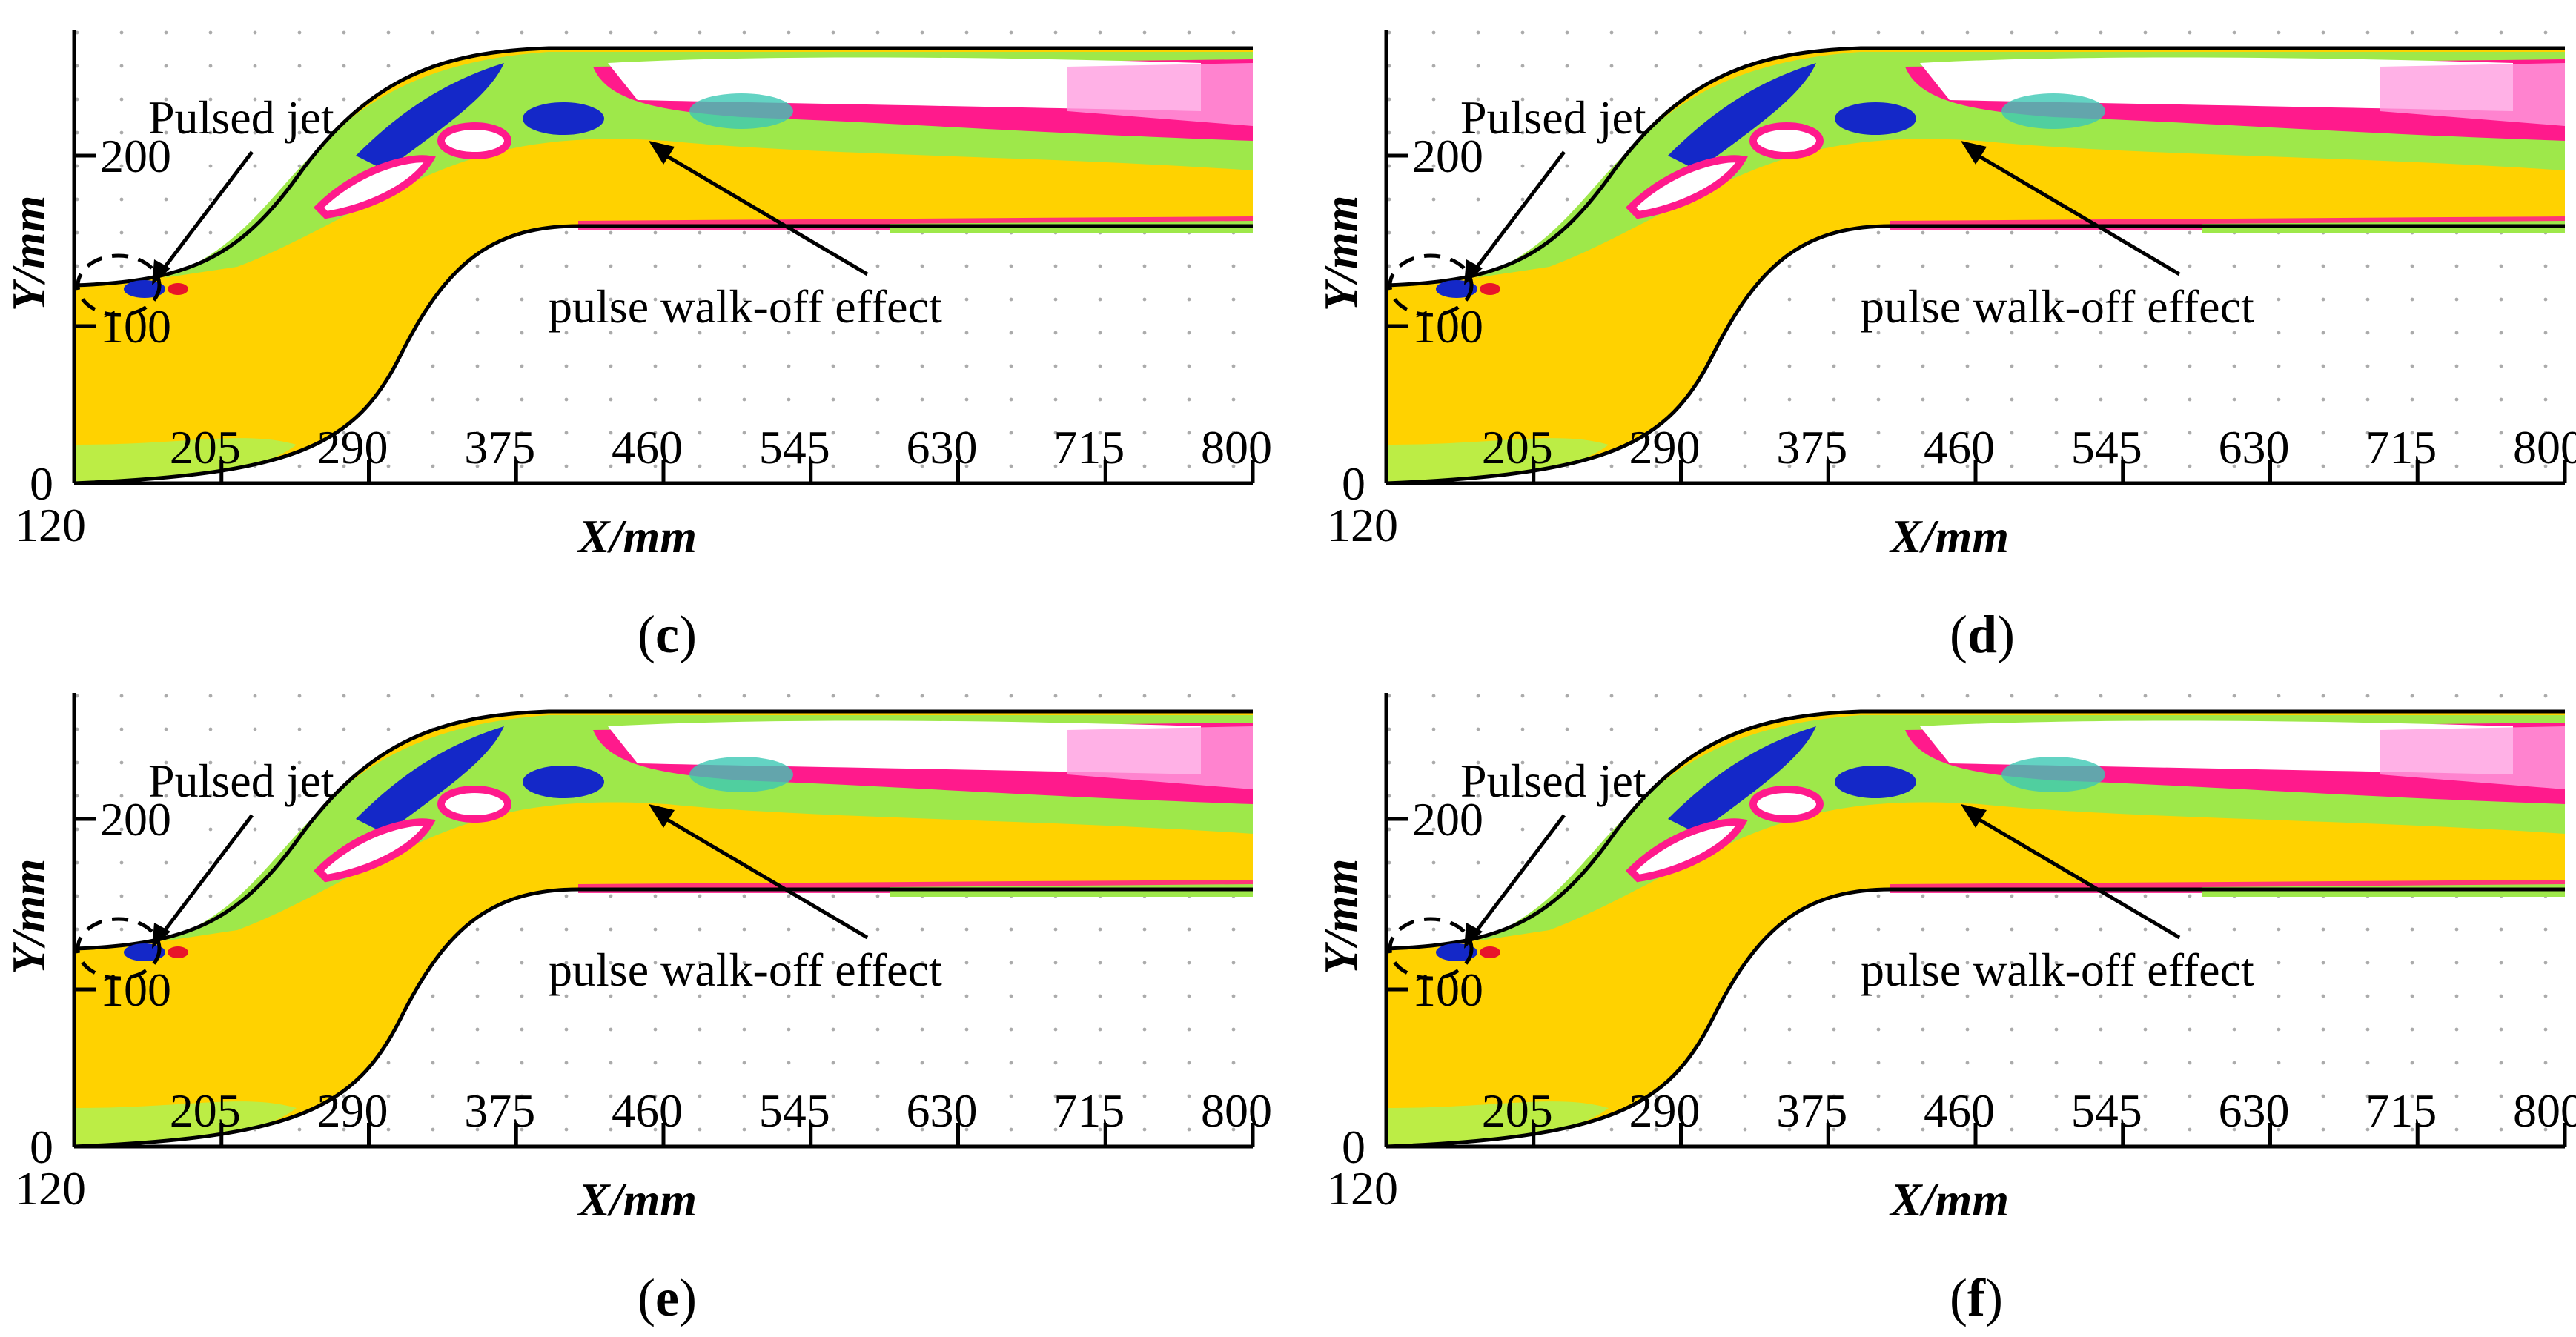  What do you see at coordinates (1982, 634) in the screenshot?
I see `panel-caption: (d)` at bounding box center [1982, 634].